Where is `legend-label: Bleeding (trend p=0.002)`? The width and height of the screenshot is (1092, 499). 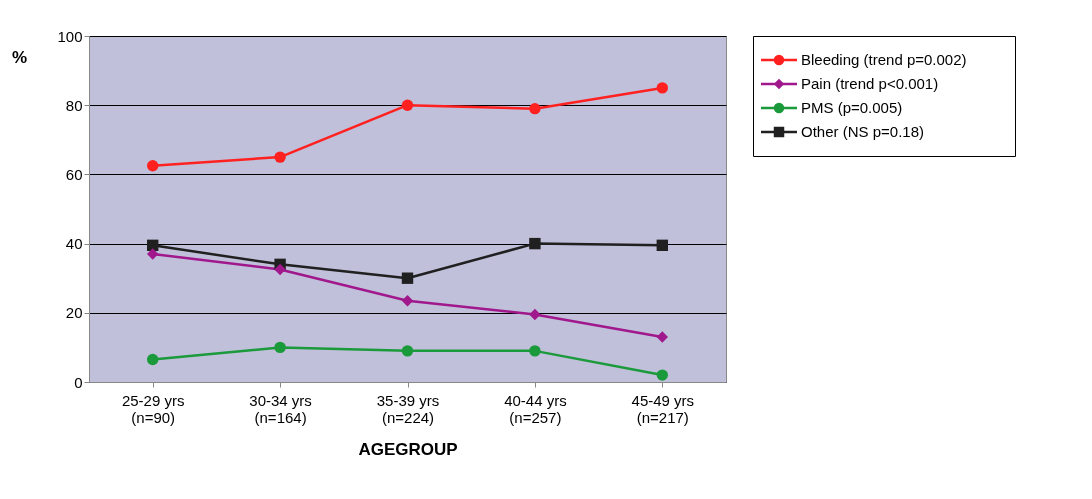
legend-label: Bleeding (trend p=0.002) is located at coordinates (884, 59).